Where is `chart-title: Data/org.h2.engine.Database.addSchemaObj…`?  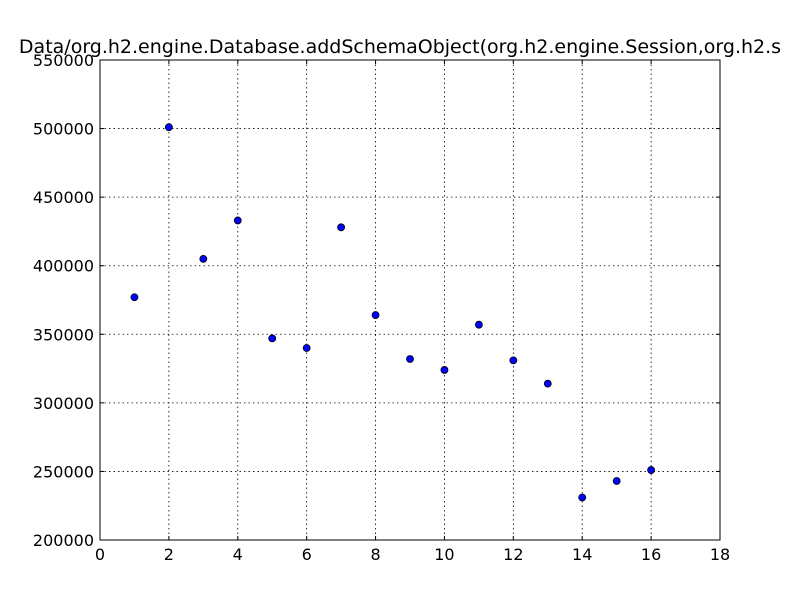
chart-title: Data/org.h2.engine.Database.addSchemaObj… is located at coordinates (400, 47).